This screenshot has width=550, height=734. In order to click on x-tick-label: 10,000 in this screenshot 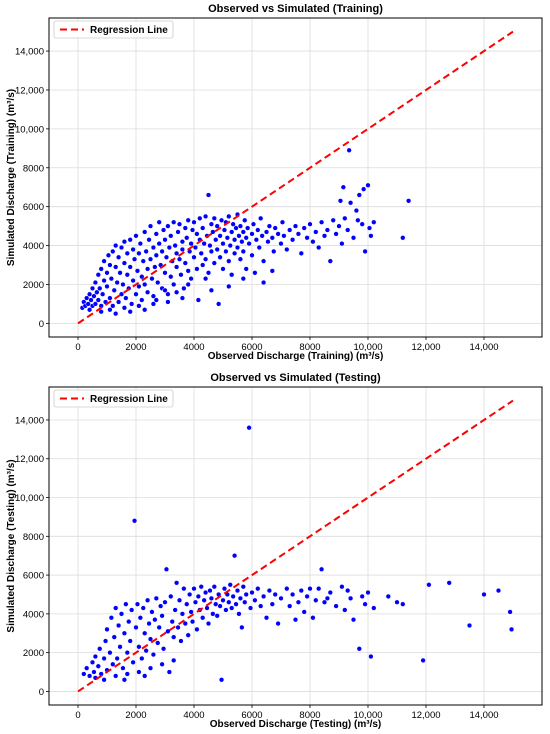, I will do `click(367, 347)`.